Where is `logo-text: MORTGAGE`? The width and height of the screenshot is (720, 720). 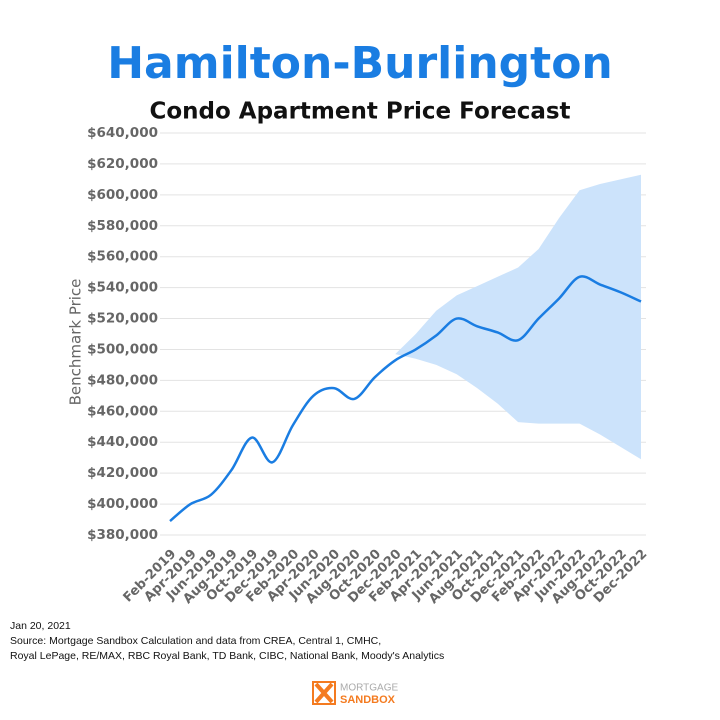
logo-text: MORTGAGE is located at coordinates (369, 688).